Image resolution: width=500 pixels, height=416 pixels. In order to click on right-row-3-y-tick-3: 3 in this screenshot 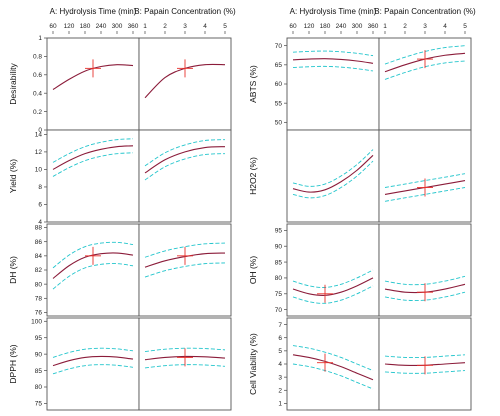, I will do `click(280, 377)`.